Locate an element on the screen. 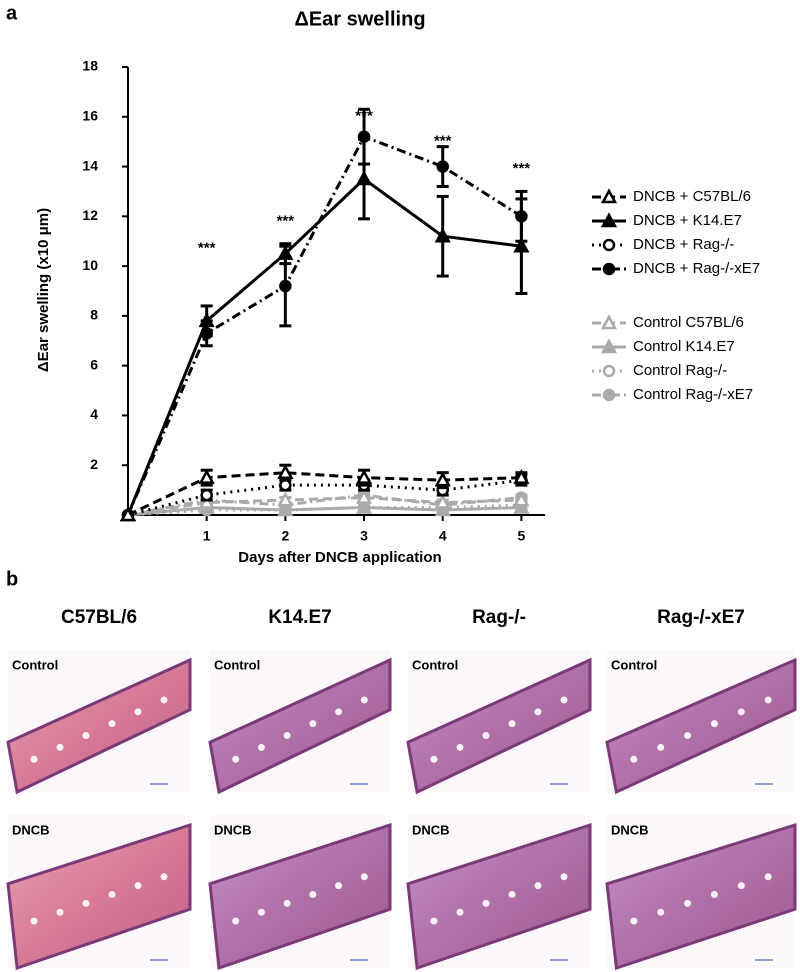 The width and height of the screenshot is (800, 972). panel-label: b is located at coordinates (12, 579).